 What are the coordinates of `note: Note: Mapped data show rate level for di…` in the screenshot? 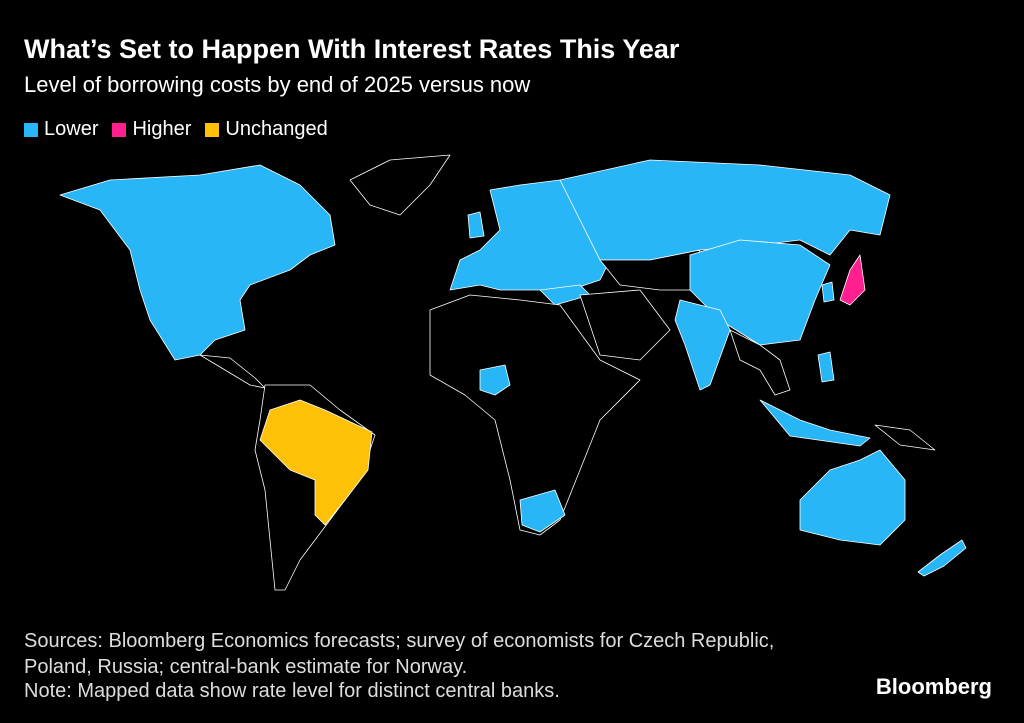 It's located at (292, 691).